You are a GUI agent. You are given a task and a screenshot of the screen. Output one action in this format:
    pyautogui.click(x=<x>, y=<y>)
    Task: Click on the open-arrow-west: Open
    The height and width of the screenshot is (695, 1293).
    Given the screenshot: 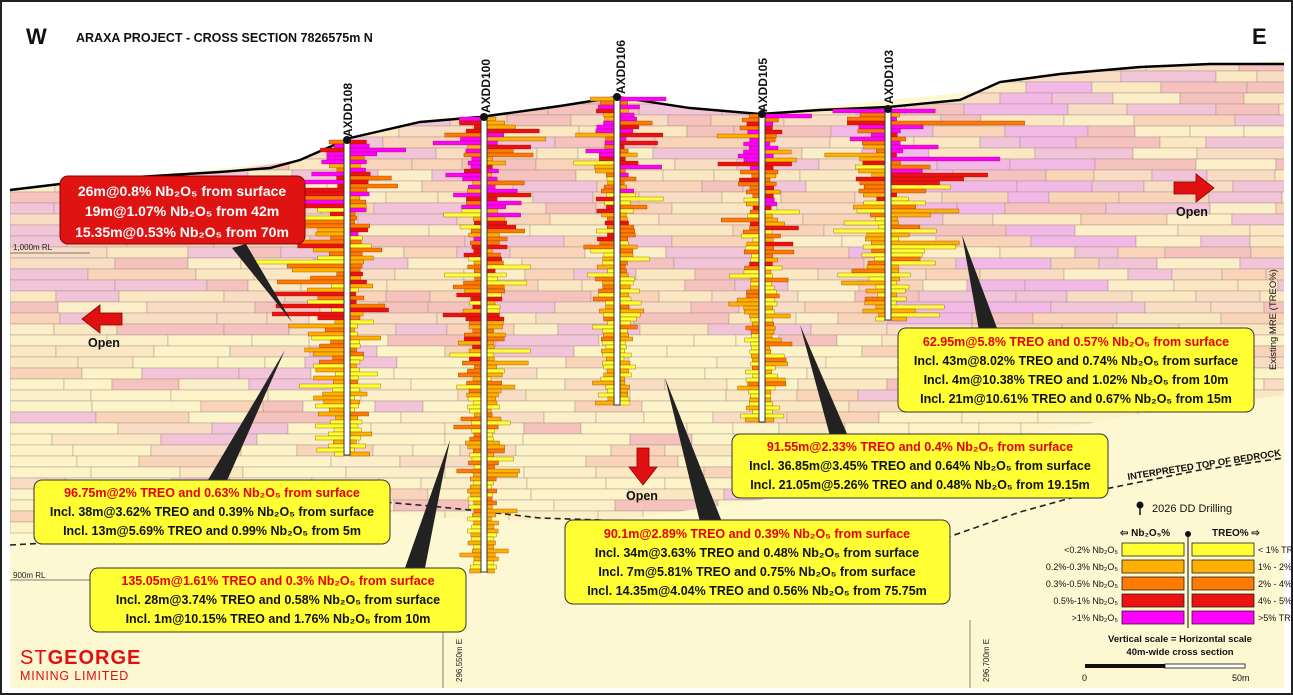 What is the action you would take?
    pyautogui.click(x=102, y=327)
    